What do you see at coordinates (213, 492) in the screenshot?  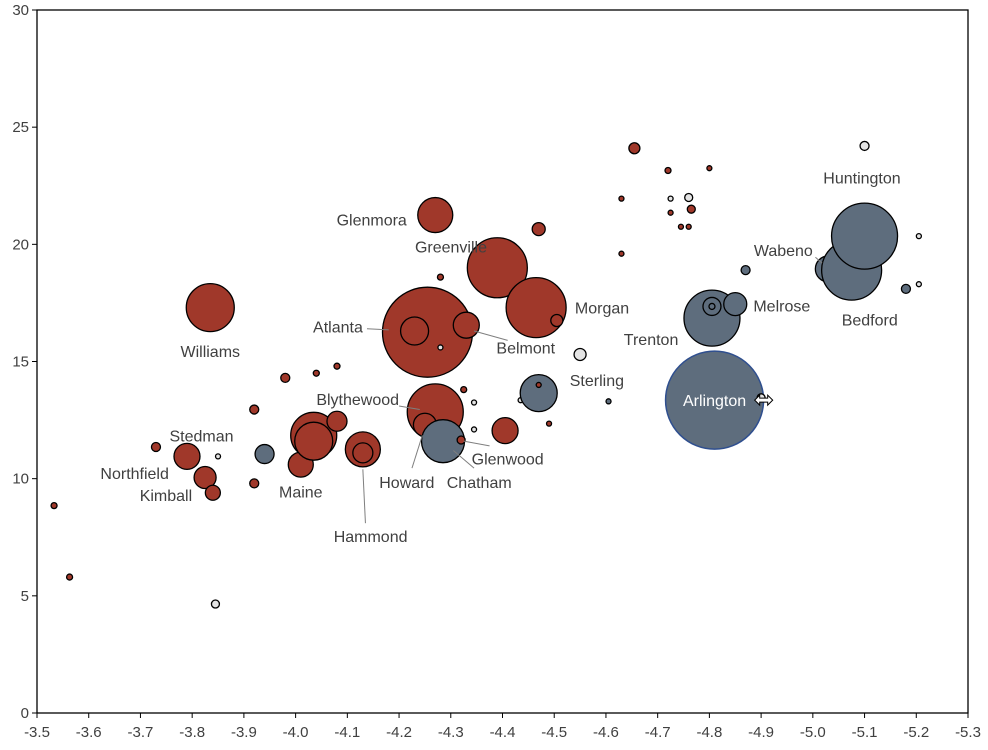 I see `bubble-kimball` at bounding box center [213, 492].